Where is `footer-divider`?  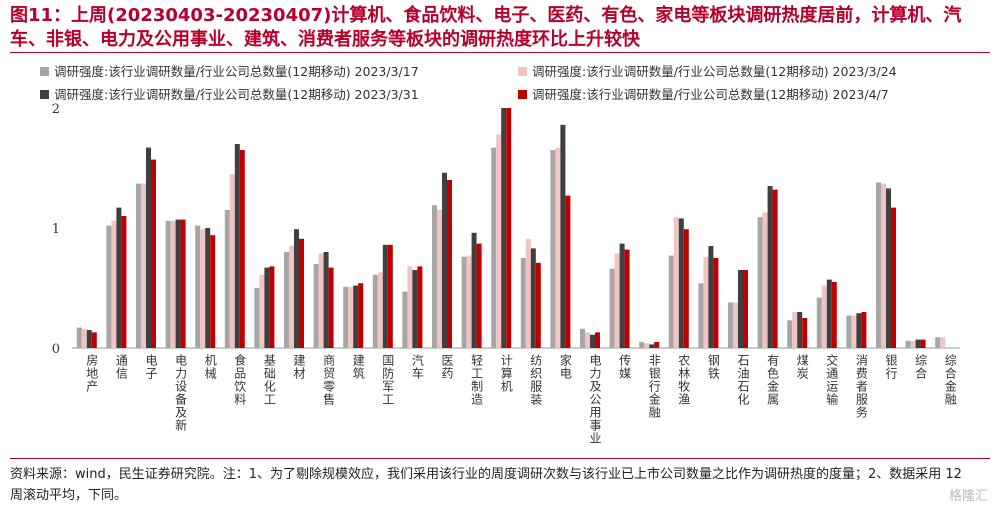 footer-divider is located at coordinates (500, 458).